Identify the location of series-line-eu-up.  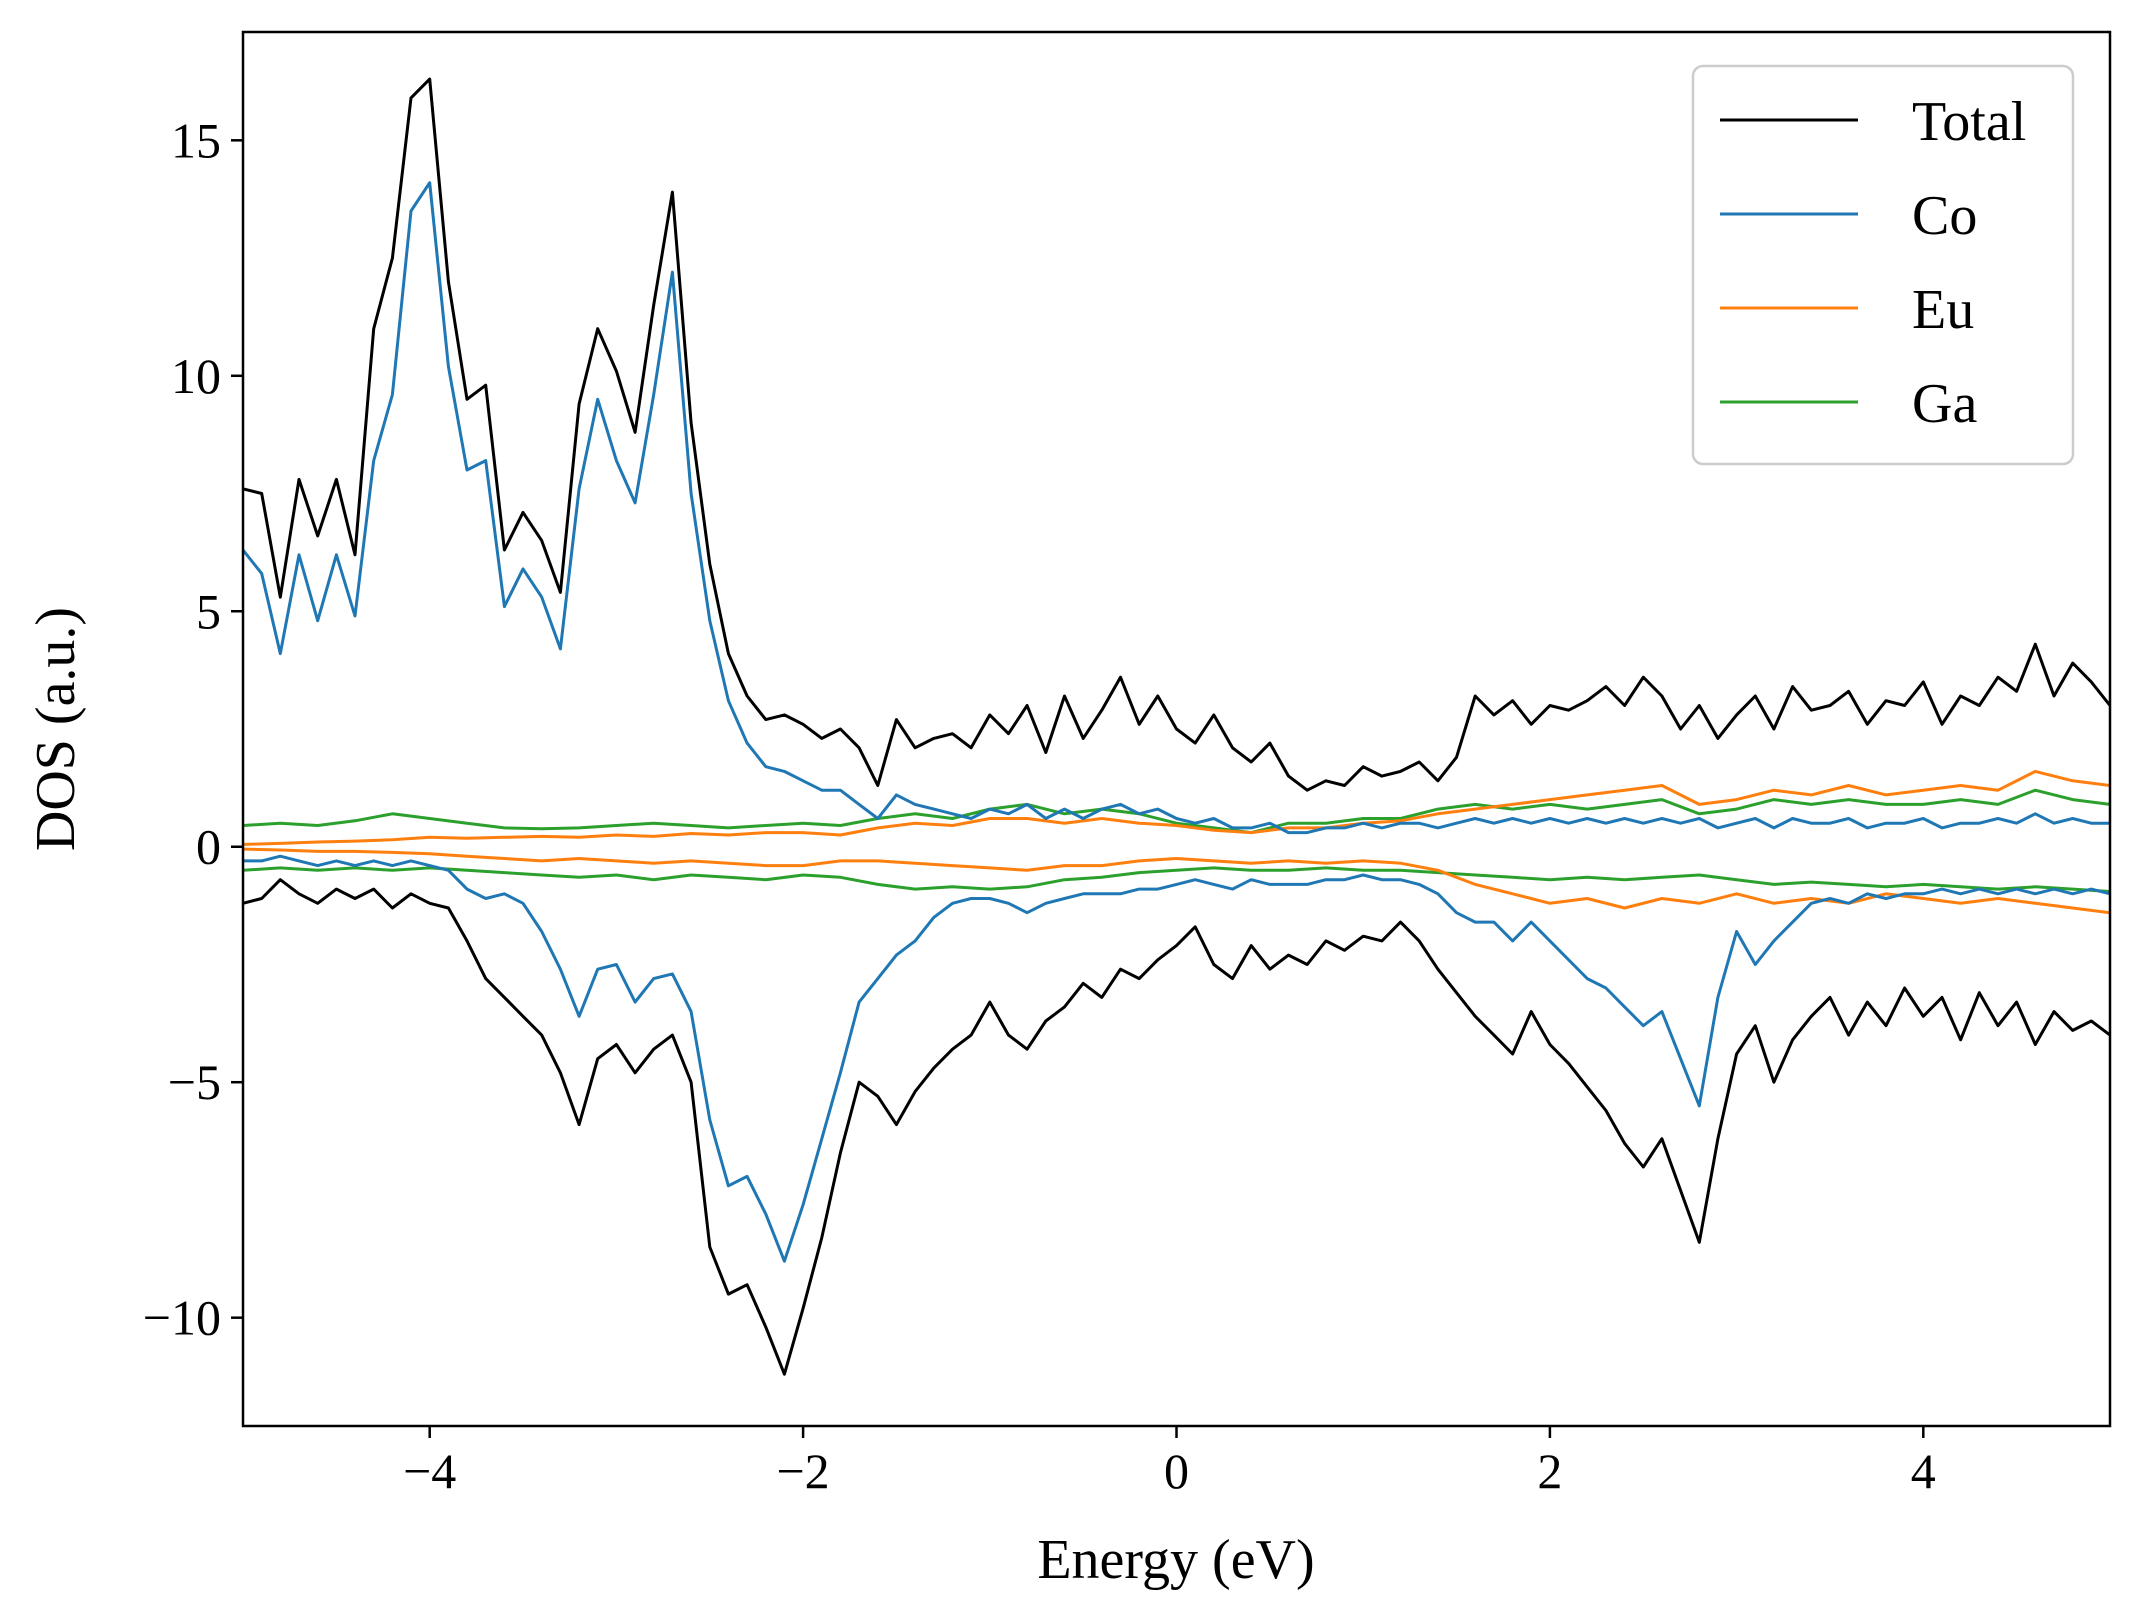
(1176, 807).